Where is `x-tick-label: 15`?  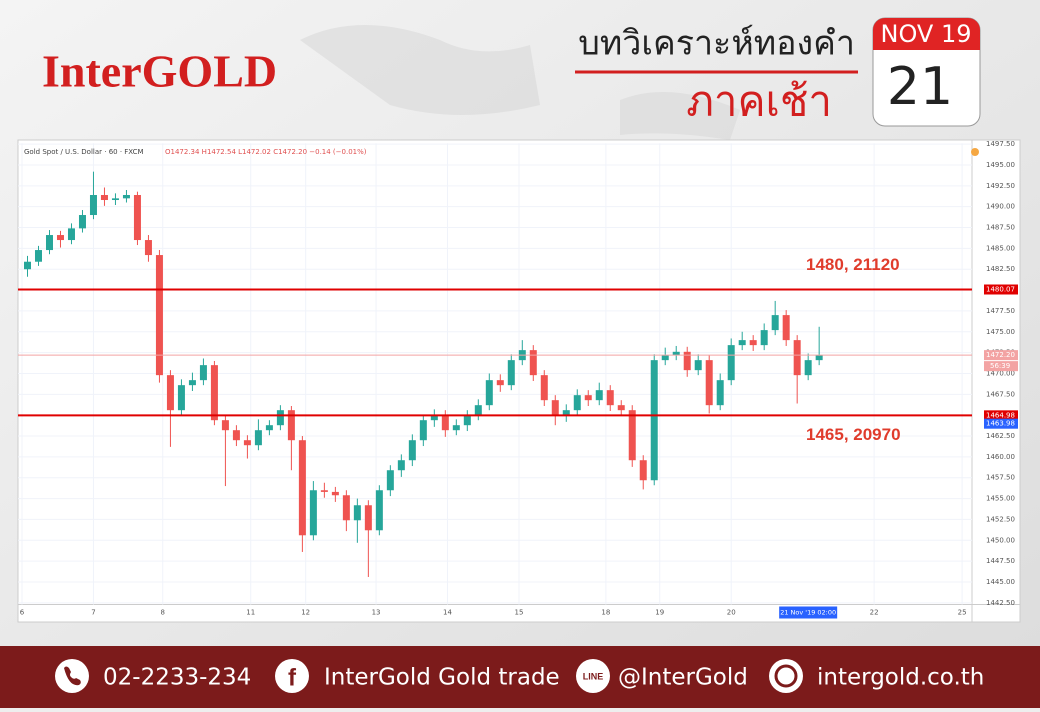 x-tick-label: 15 is located at coordinates (519, 613).